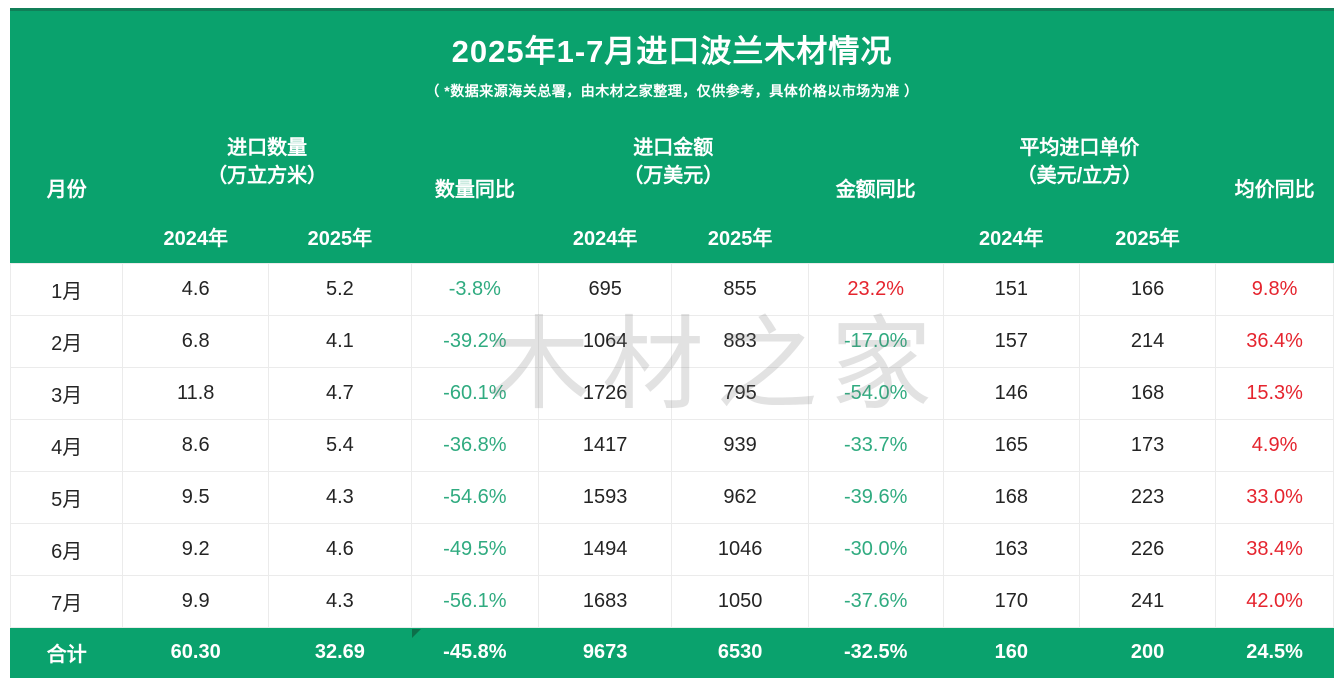 The image size is (1344, 694). I want to click on total-qty-yoy-cell: -45.8%, so click(475, 652).